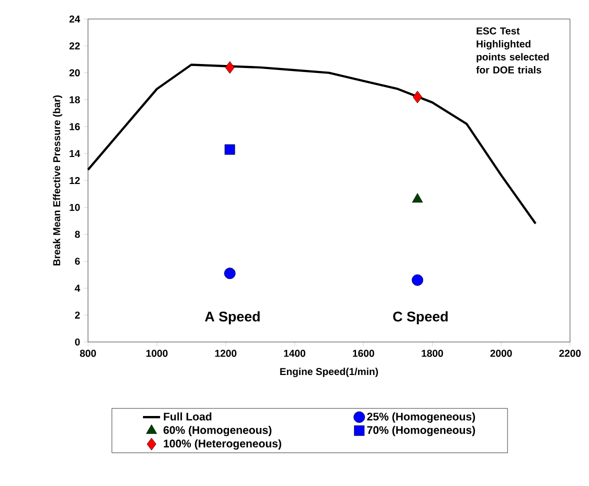 The height and width of the screenshot is (486, 589). Describe the element at coordinates (421, 431) in the screenshot. I see `legend-label: 70% (Homogeneous)` at that location.